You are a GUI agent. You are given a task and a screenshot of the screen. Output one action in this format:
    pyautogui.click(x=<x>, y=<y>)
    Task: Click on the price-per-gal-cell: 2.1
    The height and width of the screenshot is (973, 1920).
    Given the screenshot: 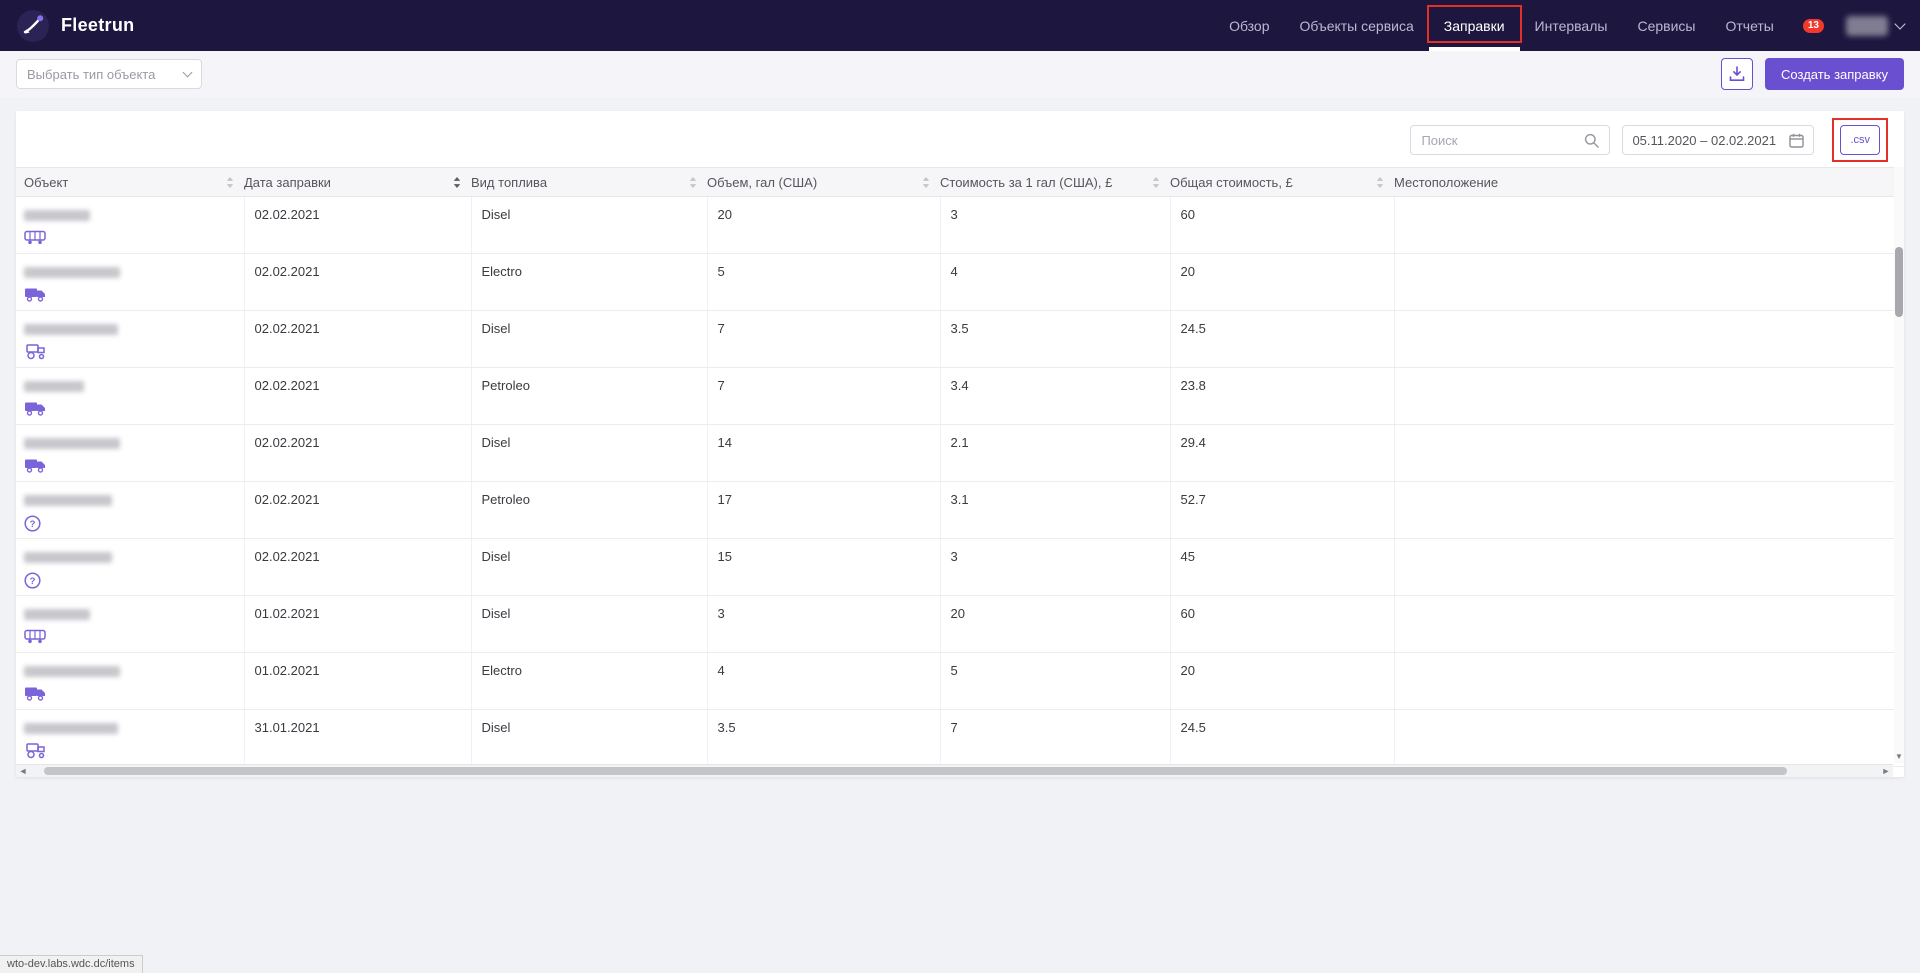 What is the action you would take?
    pyautogui.click(x=1054, y=453)
    